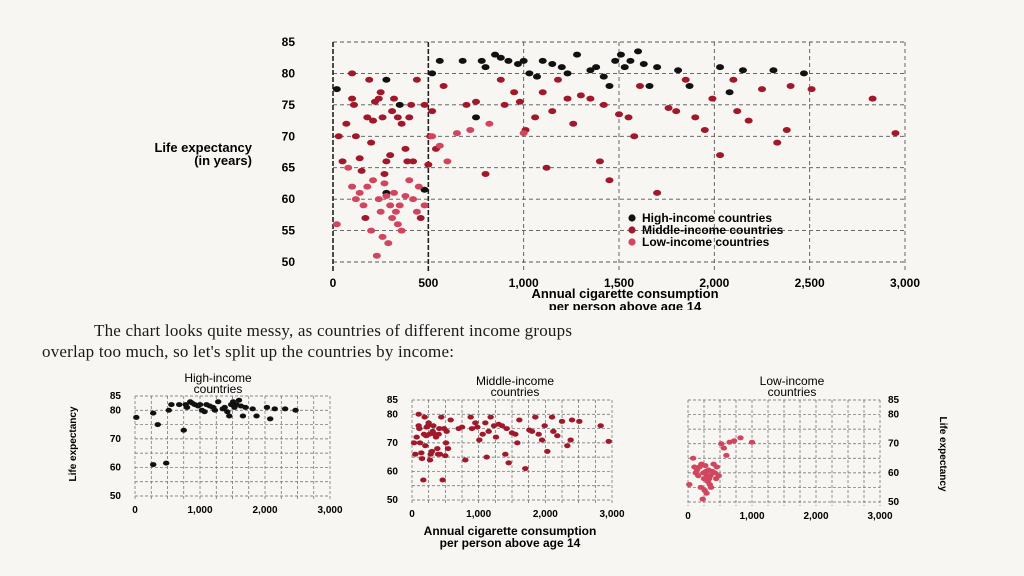 This screenshot has height=576, width=1024. Describe the element at coordinates (73, 443) in the screenshot. I see `small-y-label-left: Life expectancy` at that location.